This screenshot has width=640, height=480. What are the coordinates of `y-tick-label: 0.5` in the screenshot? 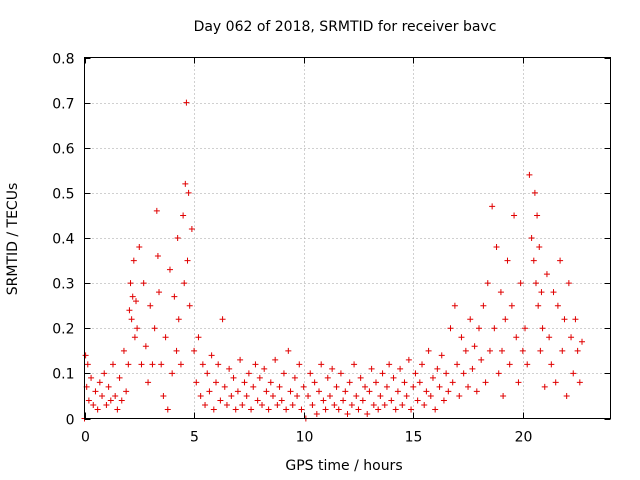 It's located at (63, 195).